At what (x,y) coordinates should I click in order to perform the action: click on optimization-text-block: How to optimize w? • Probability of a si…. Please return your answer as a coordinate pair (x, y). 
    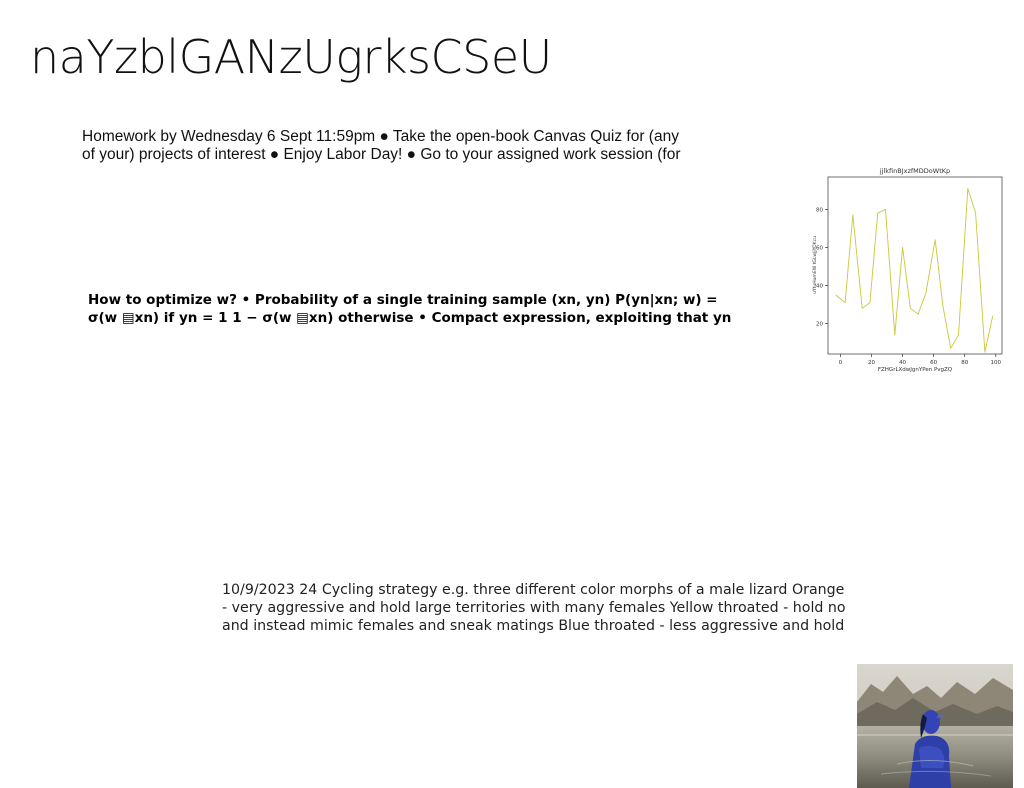
    Looking at the image, I should click on (409, 309).